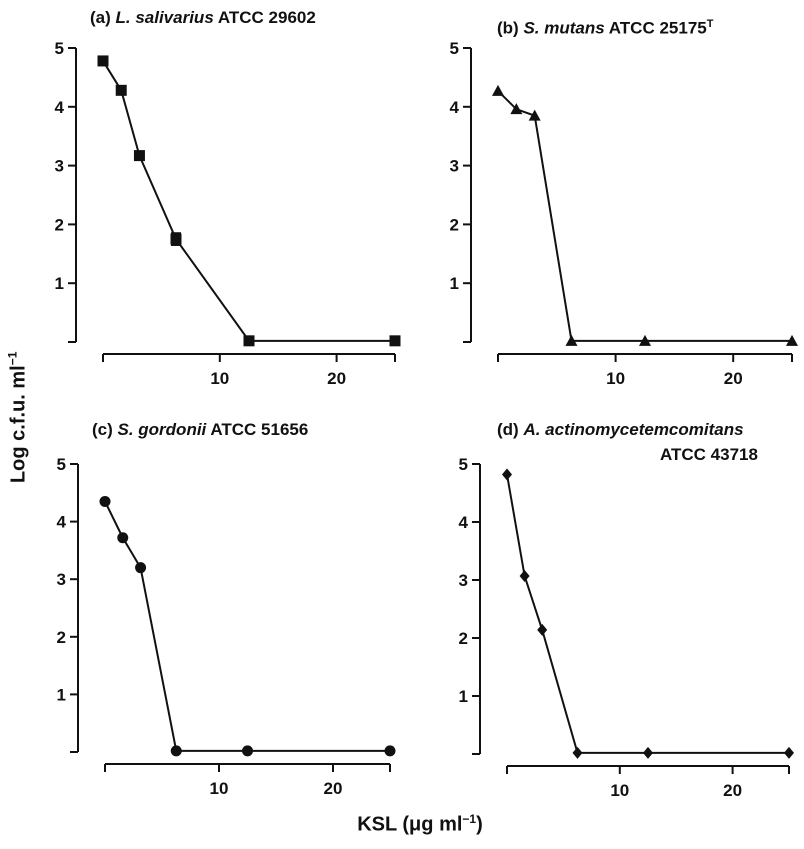 This screenshot has height=849, width=804. What do you see at coordinates (479, 824) in the screenshot?
I see `x-axis-label-close: )` at bounding box center [479, 824].